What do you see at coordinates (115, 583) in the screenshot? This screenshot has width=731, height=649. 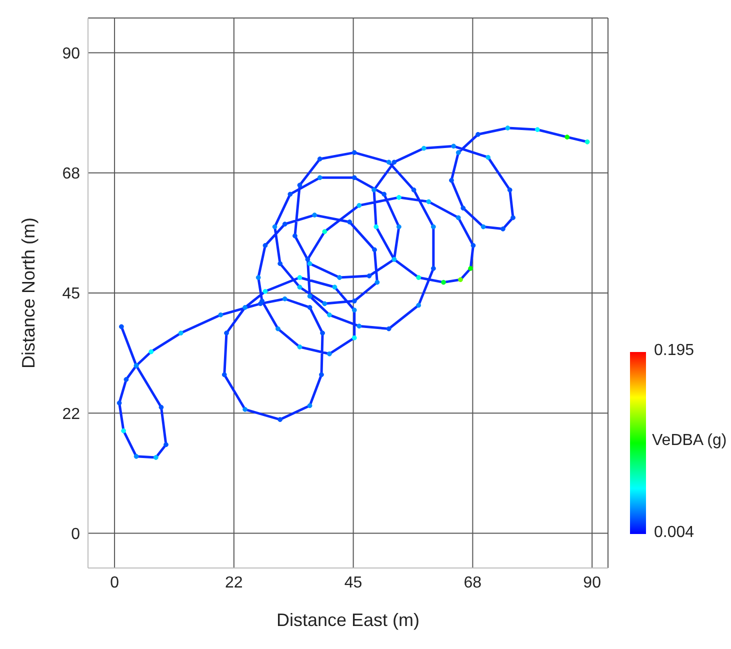 I see `x-tick-label: 0` at bounding box center [115, 583].